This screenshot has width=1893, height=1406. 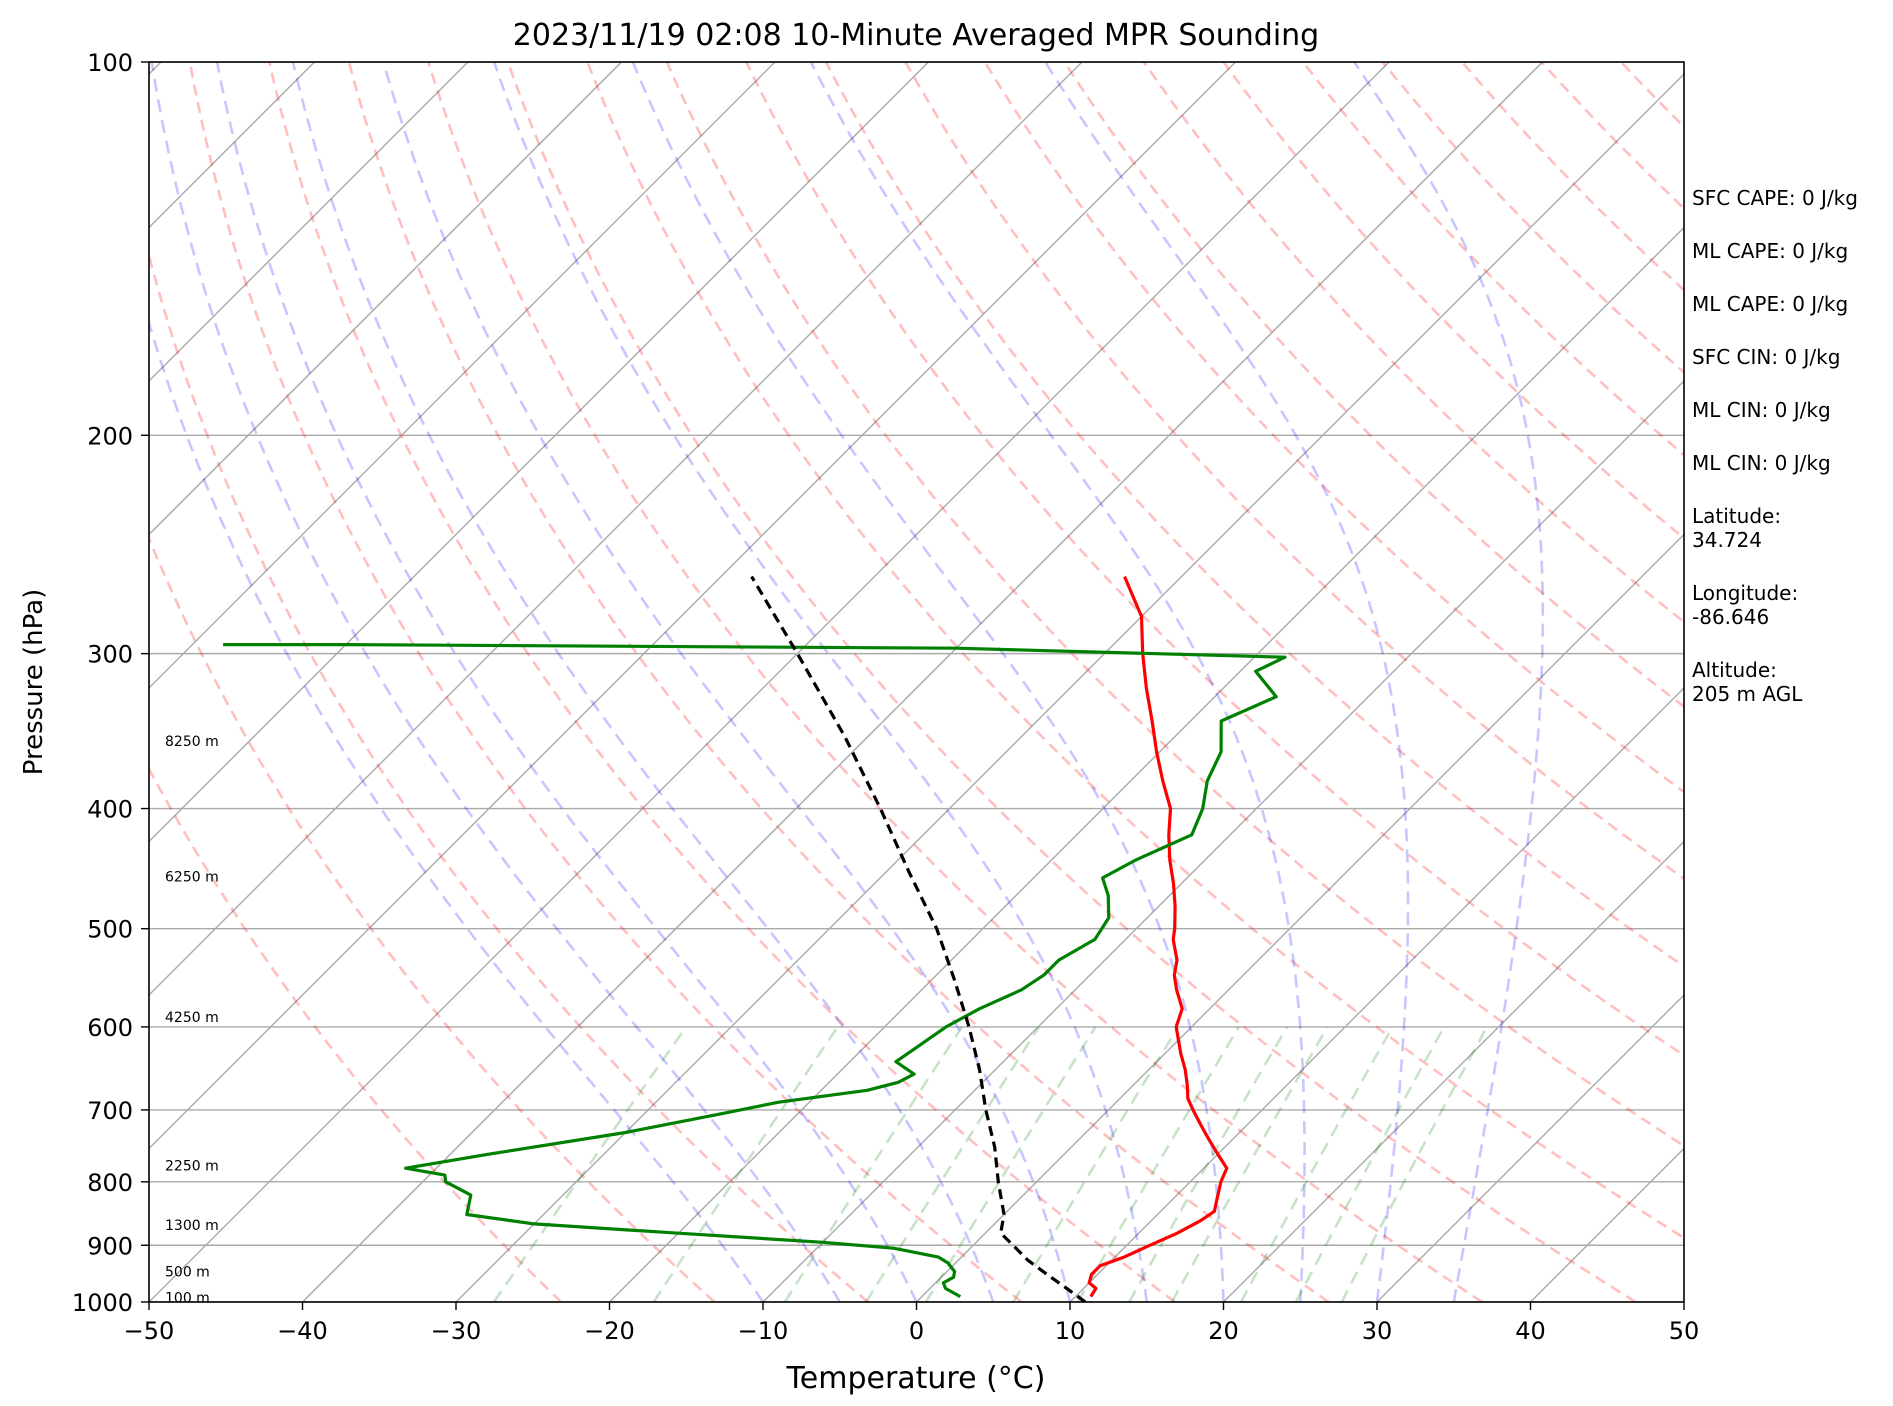 I want to click on y-tick-label: 900, so click(x=110, y=1246).